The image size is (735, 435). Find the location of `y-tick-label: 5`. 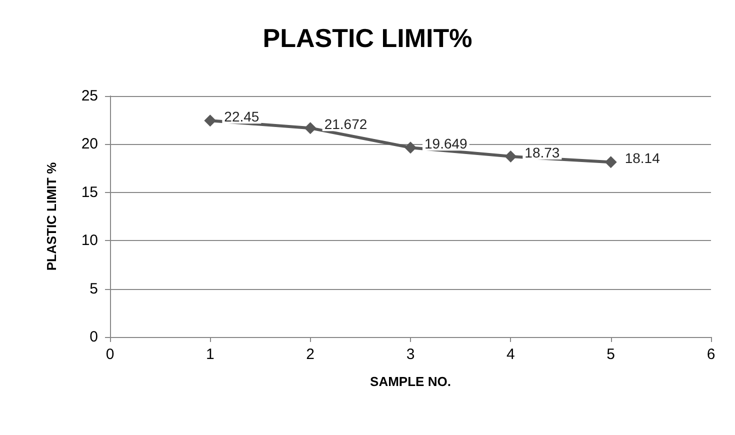

y-tick-label: 5 is located at coordinates (94, 289).